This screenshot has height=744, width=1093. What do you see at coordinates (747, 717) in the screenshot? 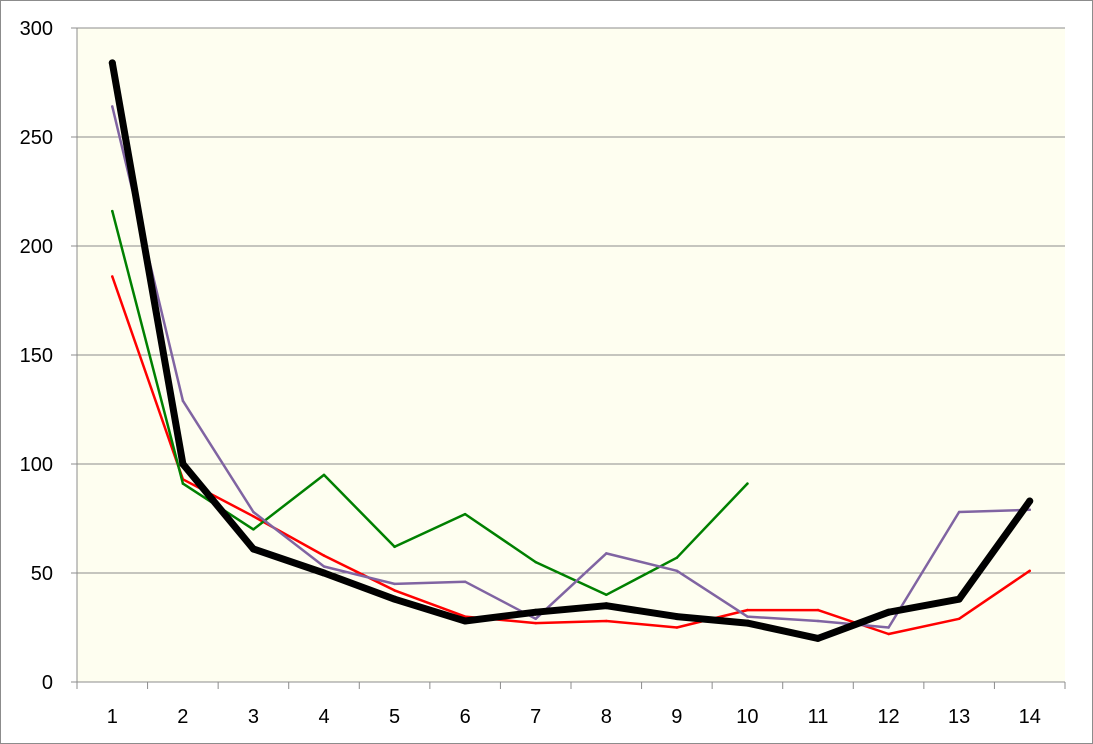
I see `x-tick-label-10: 10` at bounding box center [747, 717].